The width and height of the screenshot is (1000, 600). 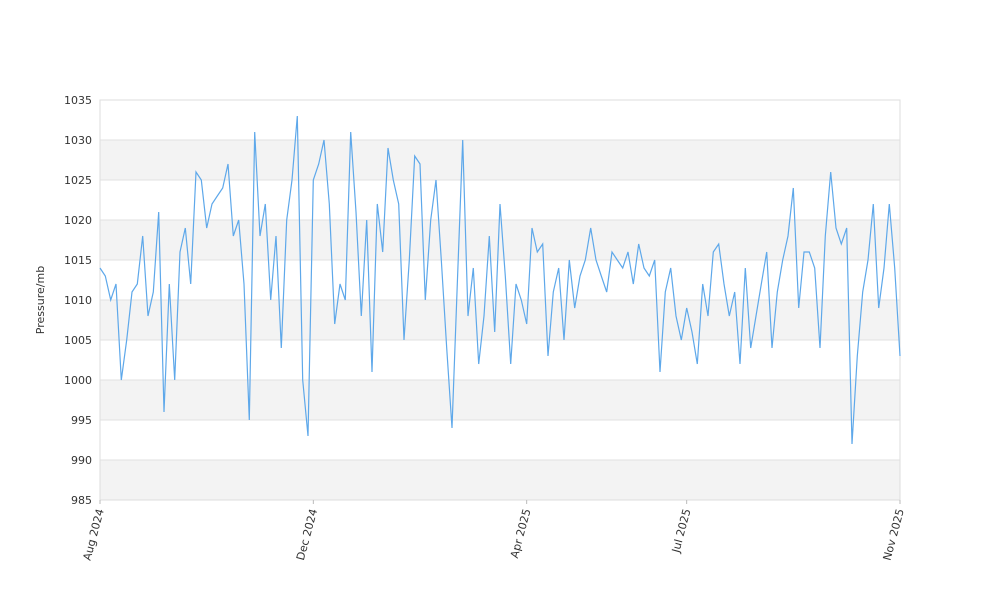 I want to click on x-tick-label: Nov 2025, so click(x=894, y=534).